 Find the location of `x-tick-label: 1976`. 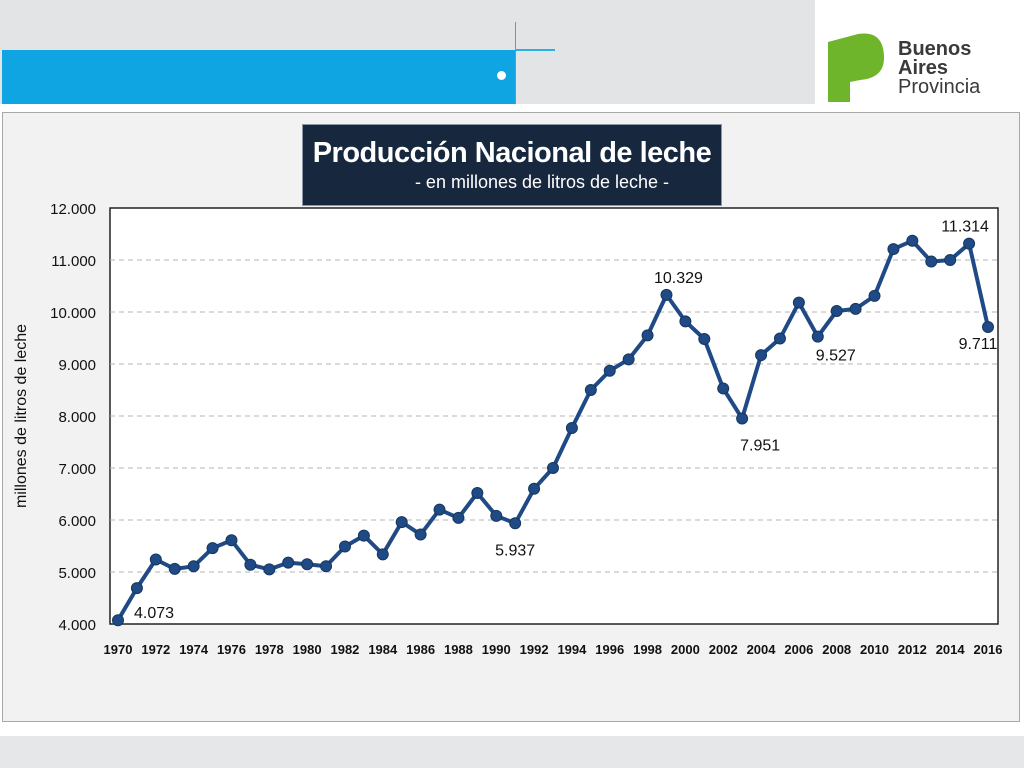

x-tick-label: 1976 is located at coordinates (231, 649).